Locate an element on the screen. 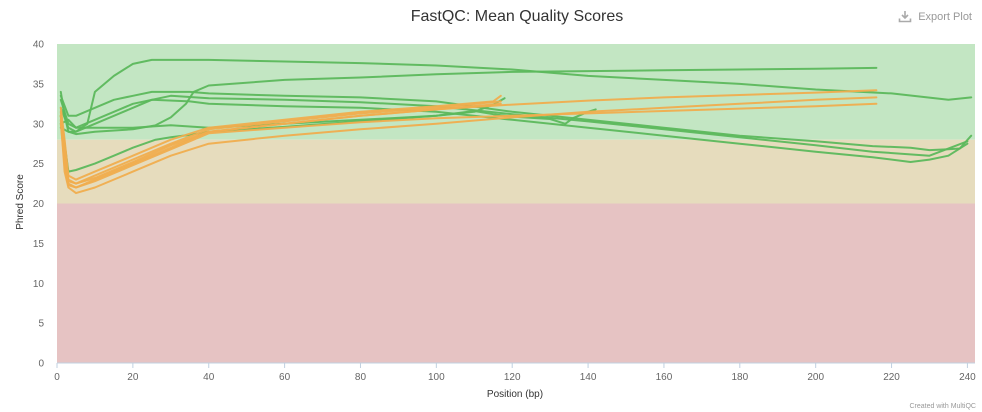 The height and width of the screenshot is (412, 982). y-tick-label: 15 is located at coordinates (39, 244).